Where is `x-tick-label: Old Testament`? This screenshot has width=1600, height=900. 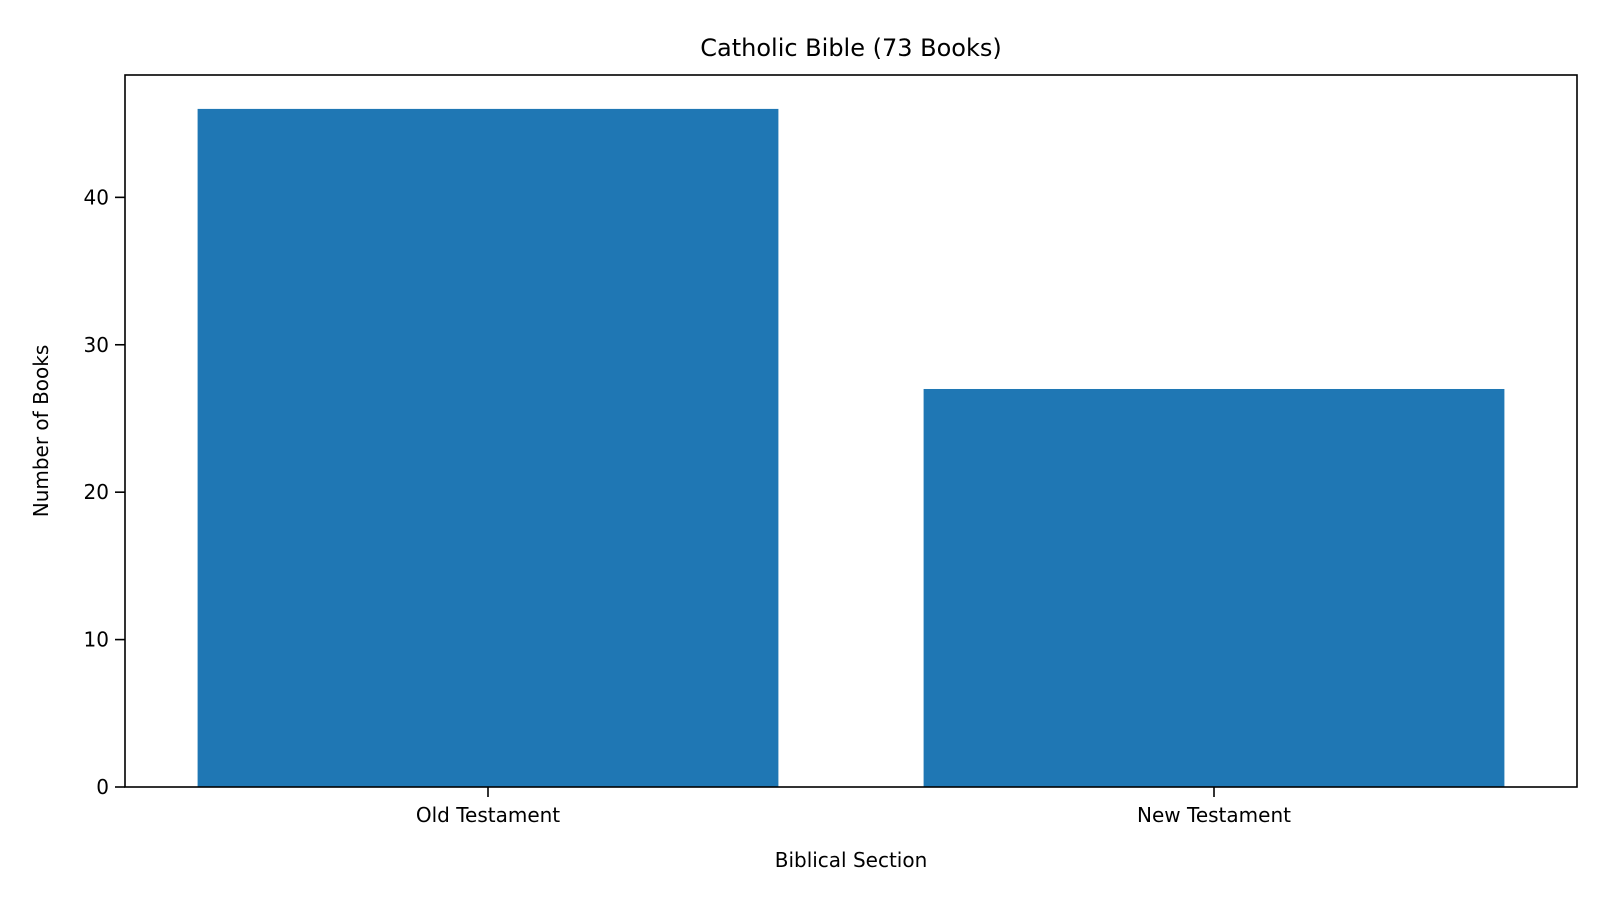
x-tick-label: Old Testament is located at coordinates (488, 815).